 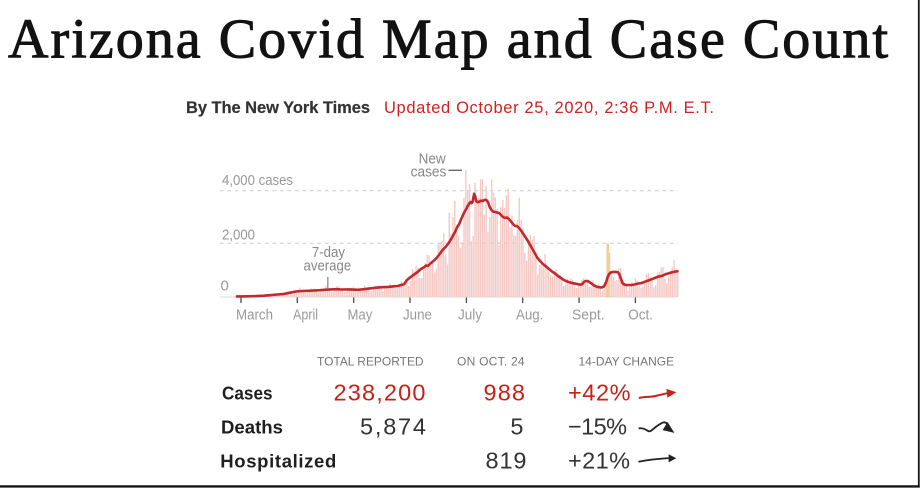 What do you see at coordinates (370, 362) in the screenshot?
I see `svg-text: TOTAL REPORTED` at bounding box center [370, 362].